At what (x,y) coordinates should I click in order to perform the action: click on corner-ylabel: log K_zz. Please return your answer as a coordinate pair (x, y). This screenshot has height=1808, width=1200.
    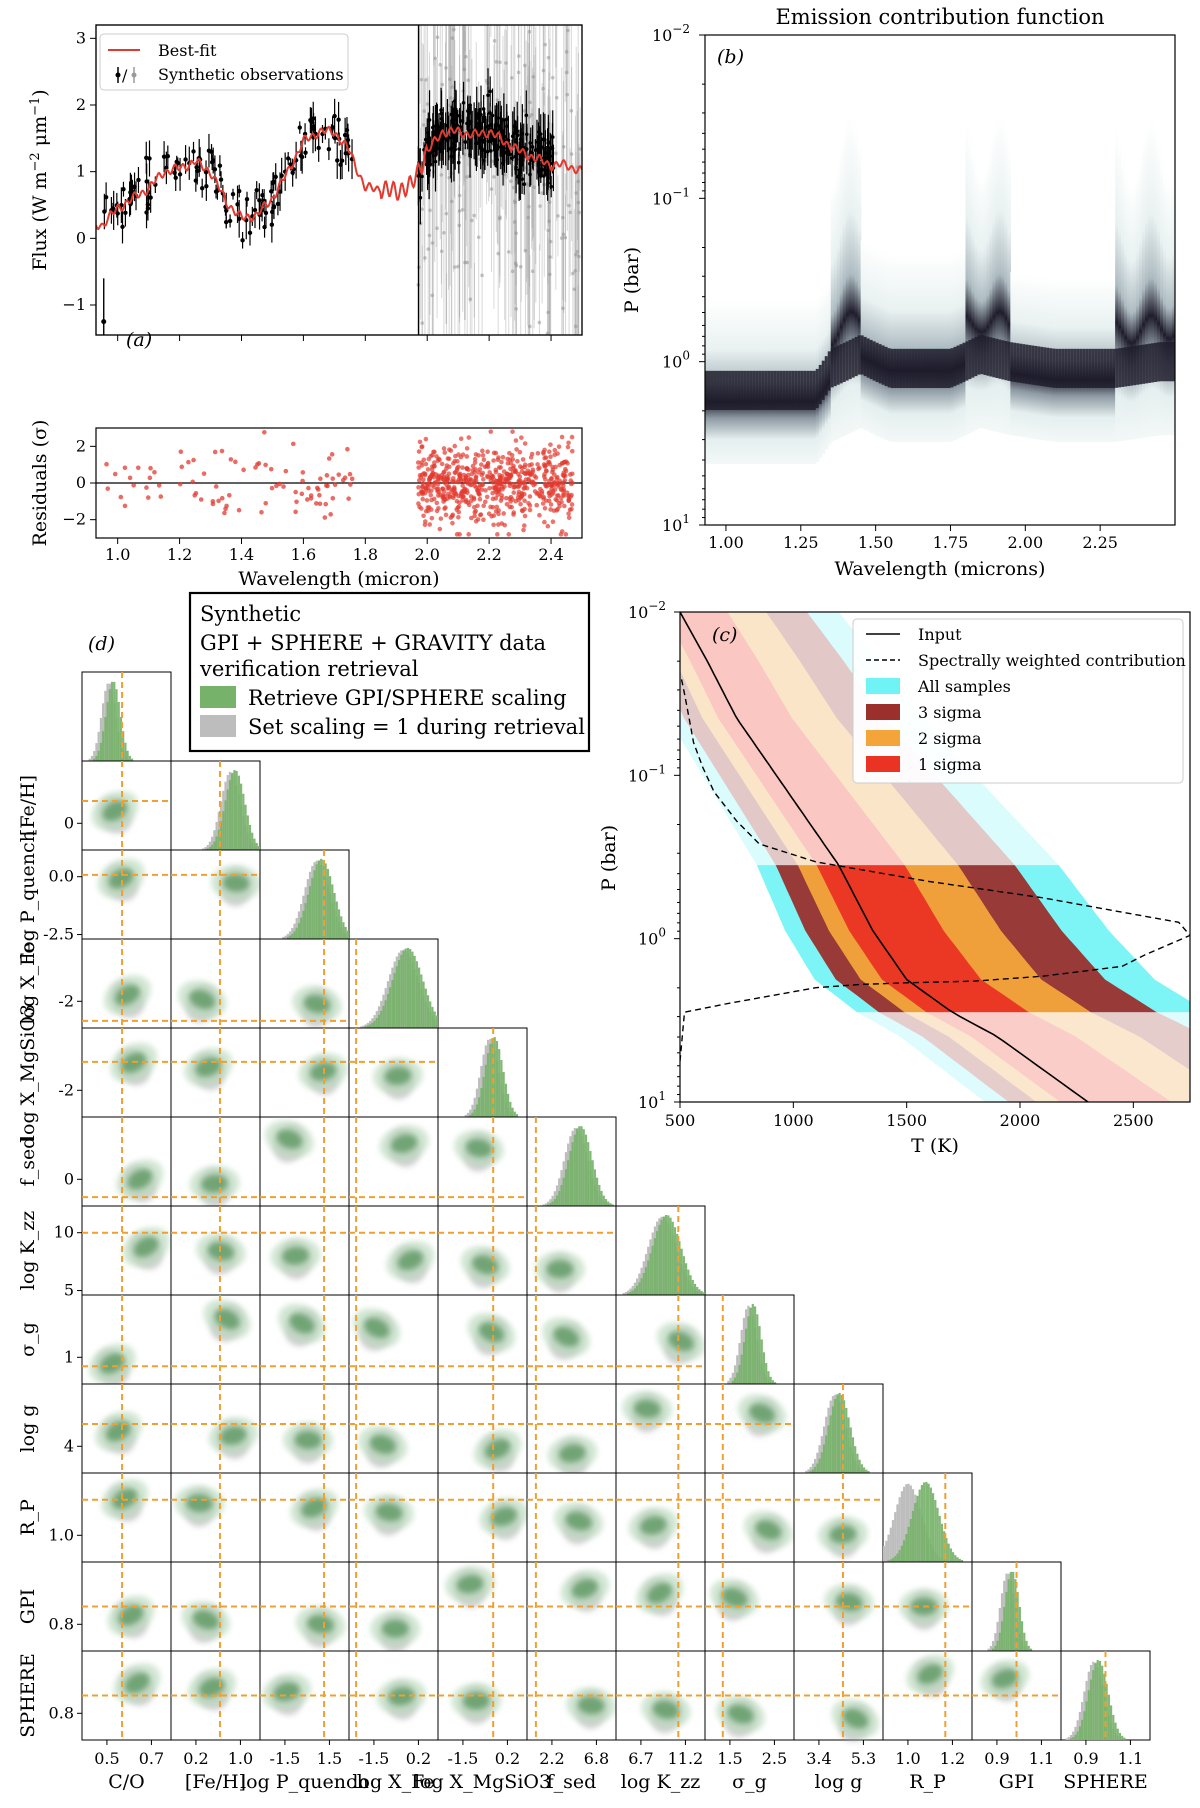
    Looking at the image, I should click on (28, 1250).